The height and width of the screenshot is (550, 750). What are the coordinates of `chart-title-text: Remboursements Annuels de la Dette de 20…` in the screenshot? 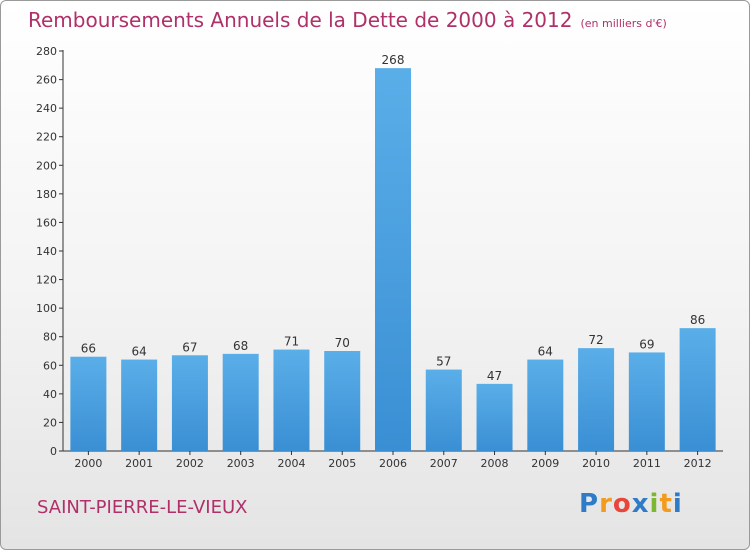 It's located at (300, 20).